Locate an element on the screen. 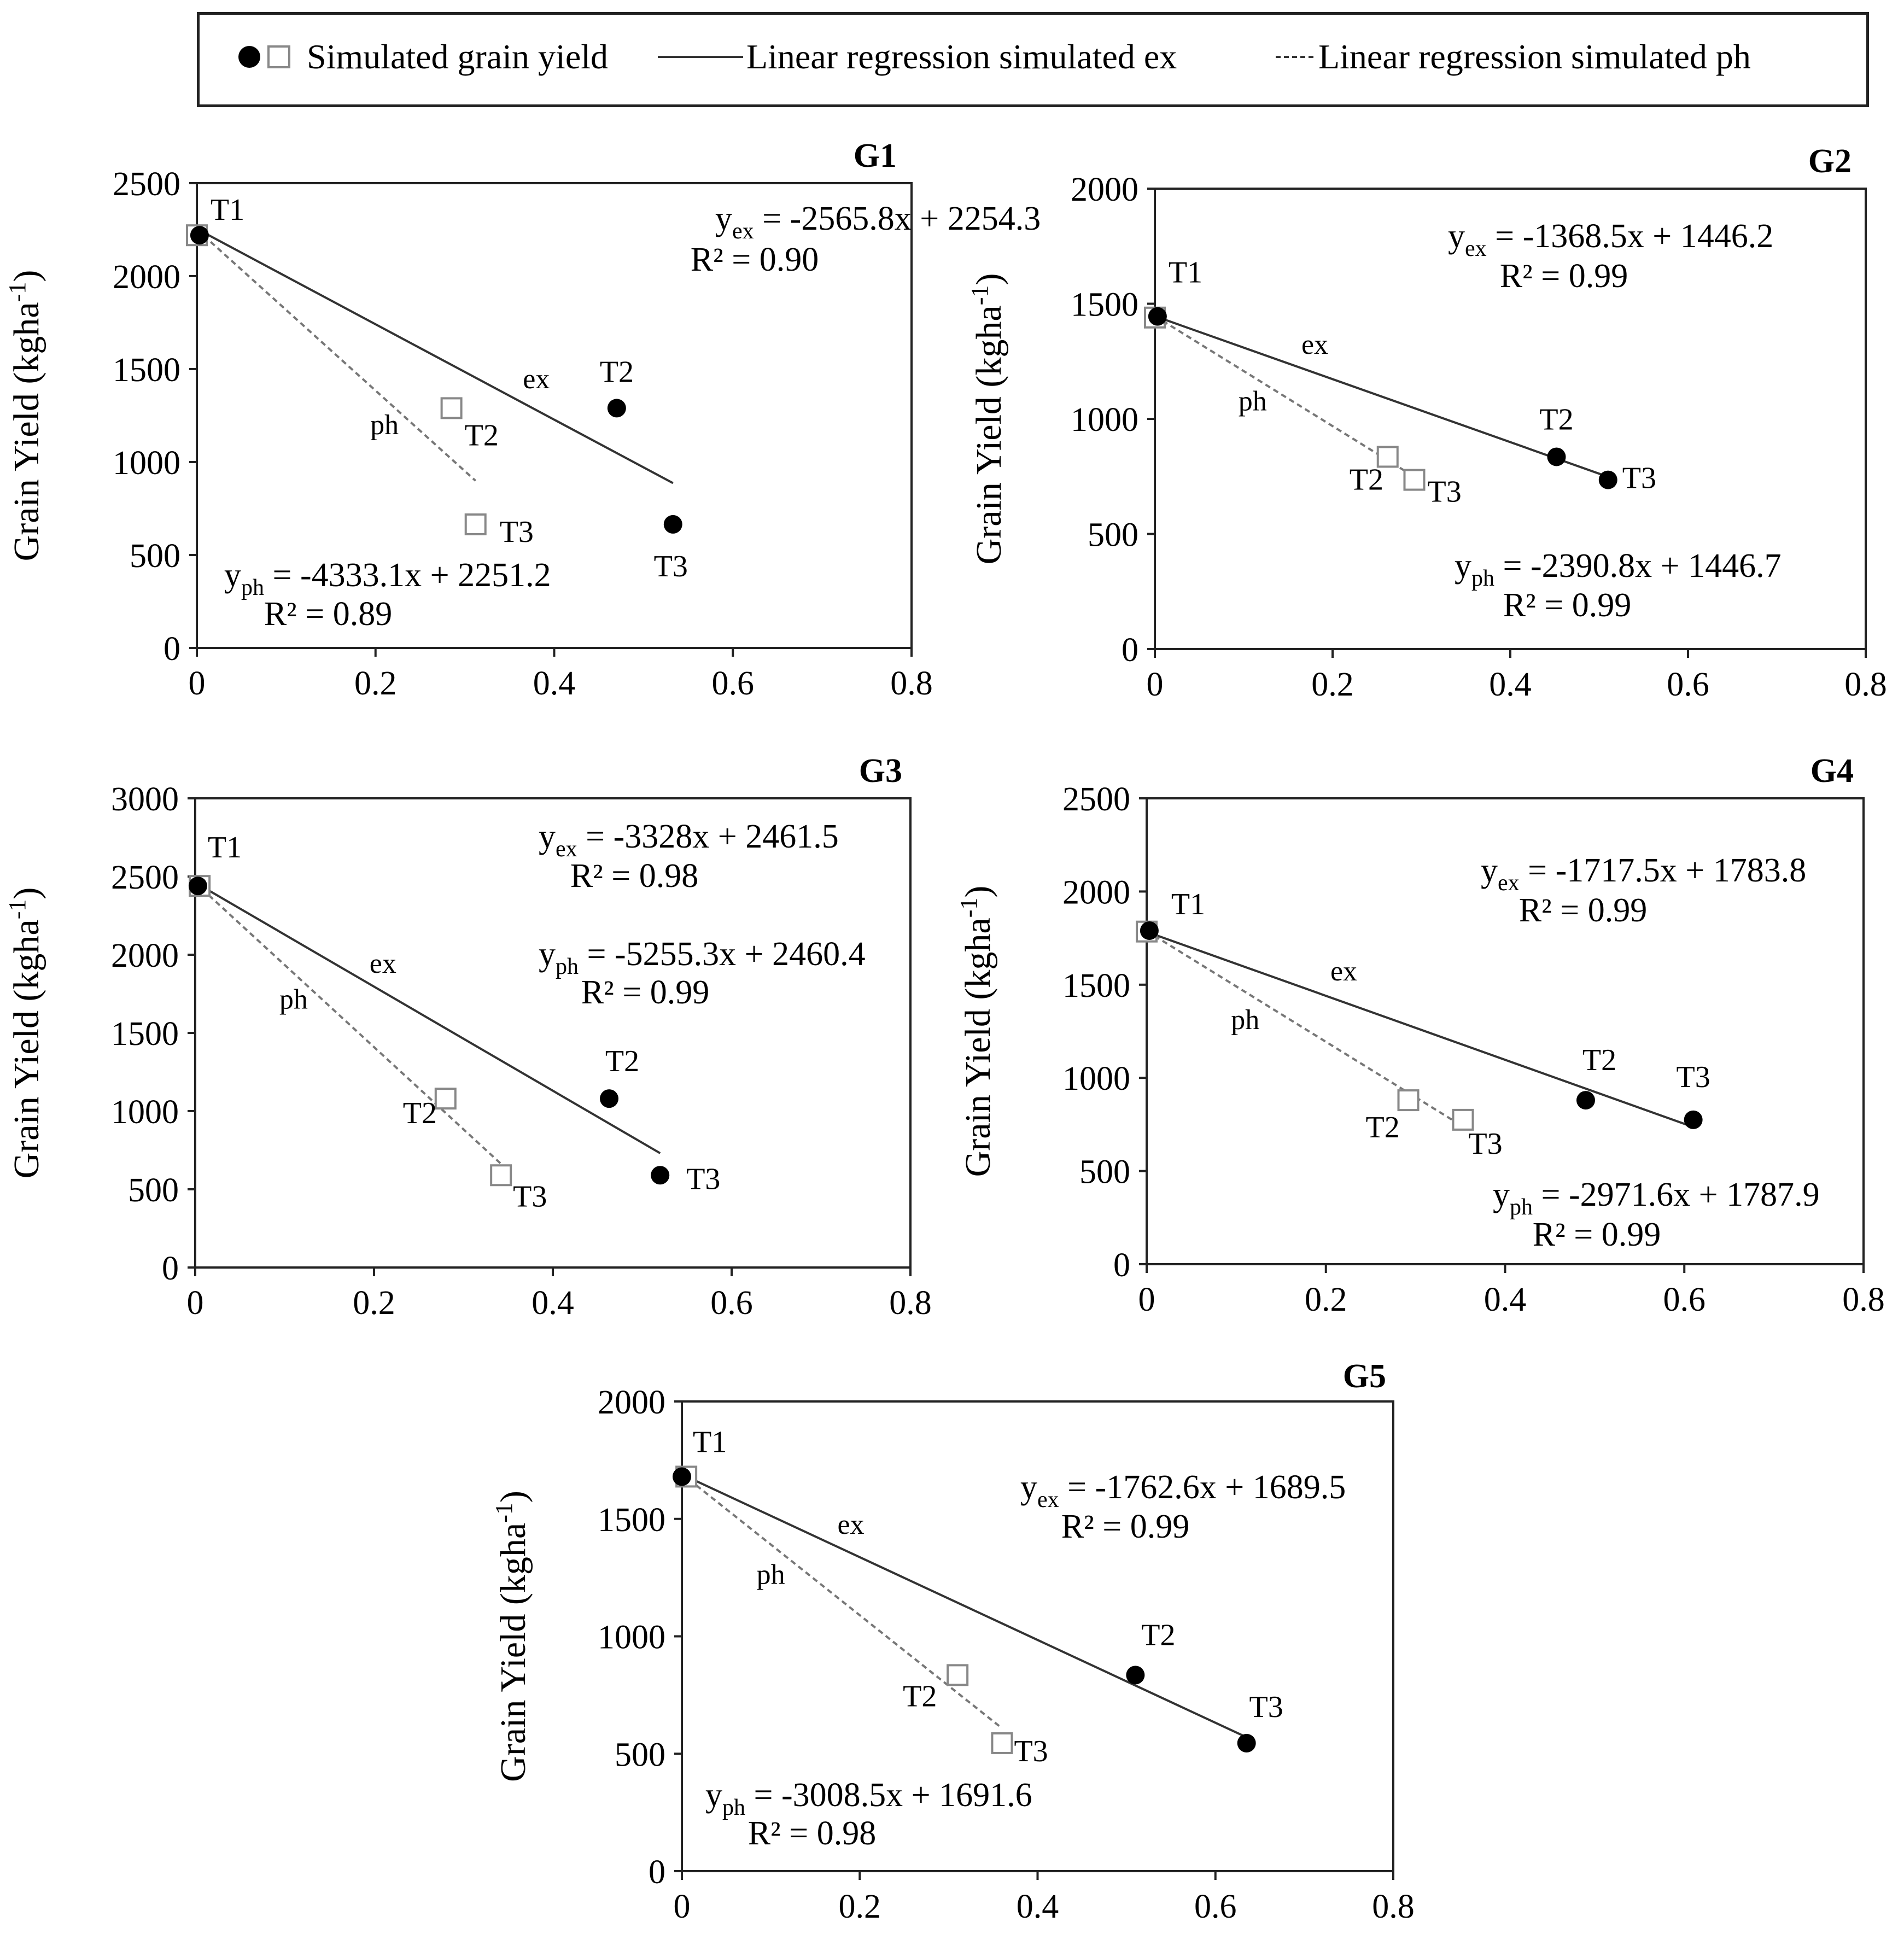  chart-title: G2 is located at coordinates (1830, 161).